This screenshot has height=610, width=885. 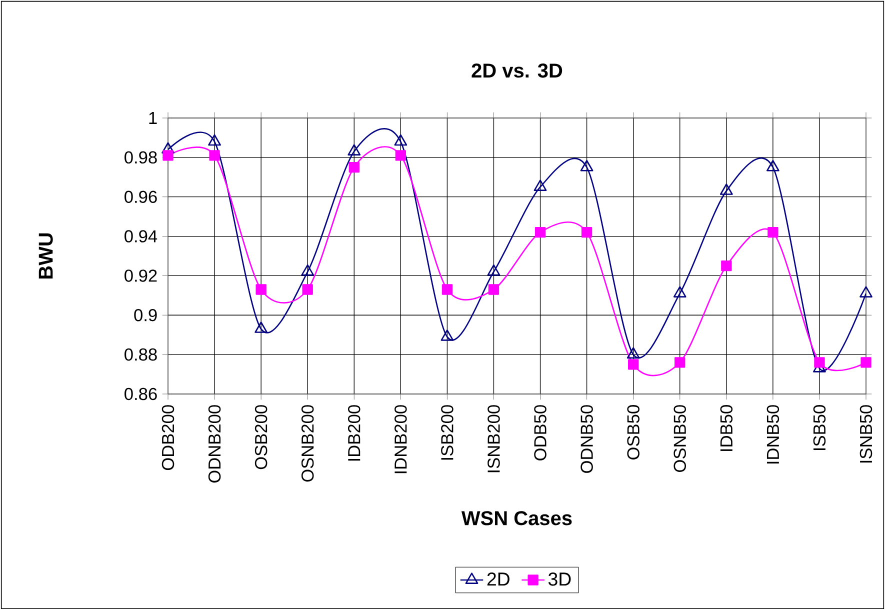 What do you see at coordinates (773, 434) in the screenshot?
I see `x-tick-label: IDNB50` at bounding box center [773, 434].